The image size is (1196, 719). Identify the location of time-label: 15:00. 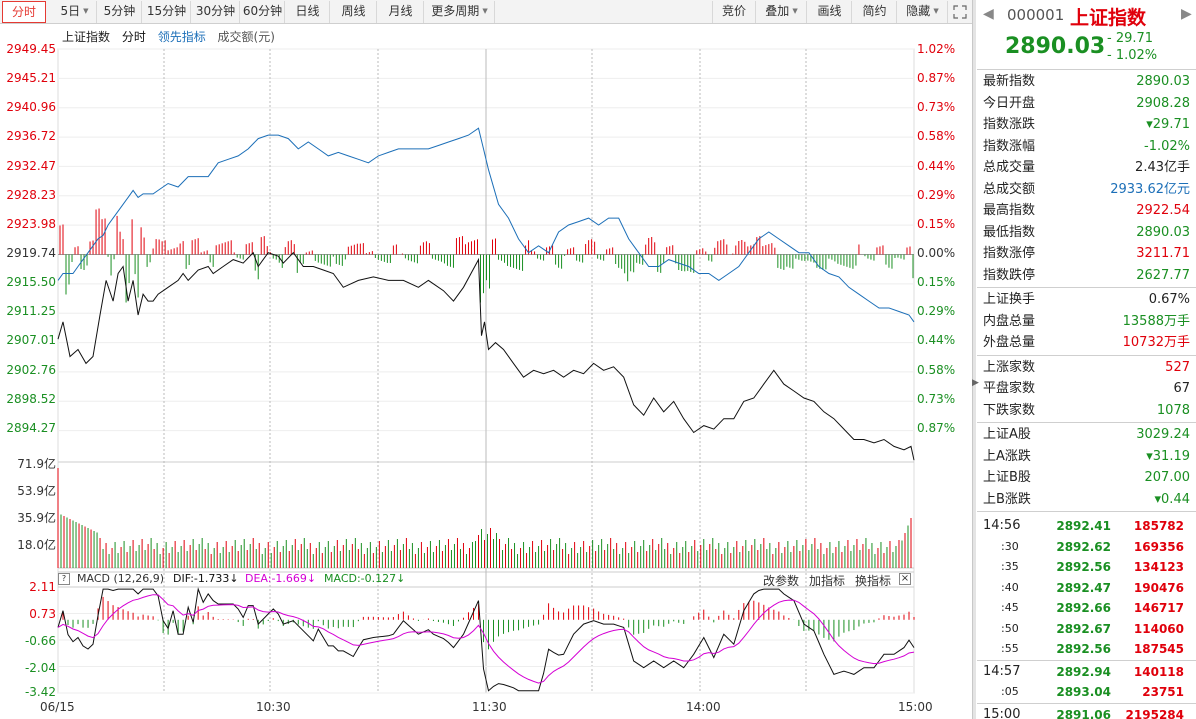
(915, 707).